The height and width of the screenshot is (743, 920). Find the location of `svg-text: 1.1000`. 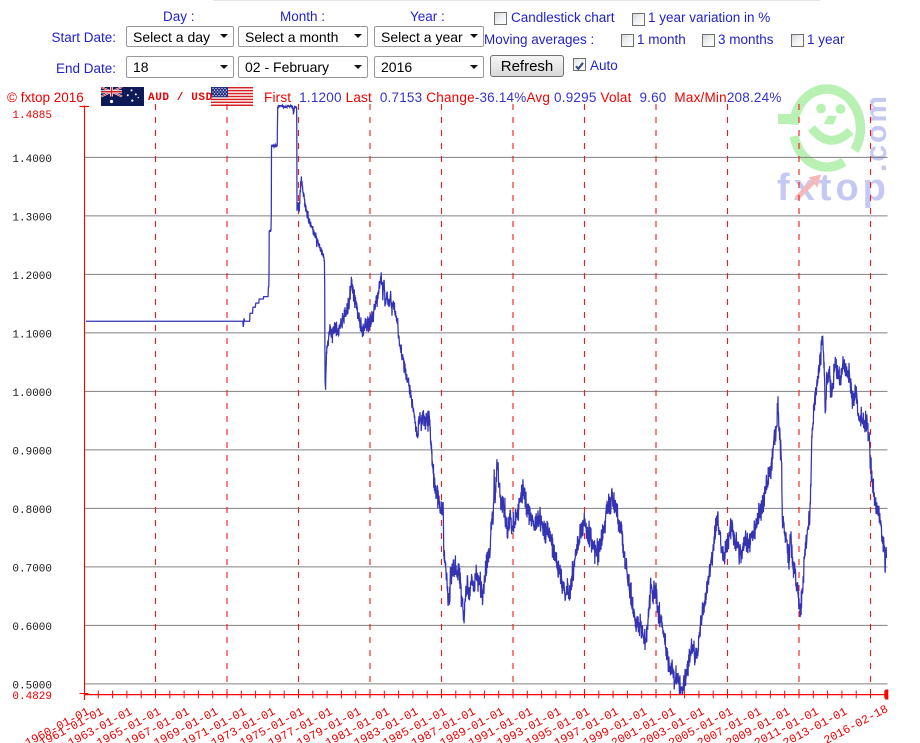

svg-text: 1.1000 is located at coordinates (32, 336).